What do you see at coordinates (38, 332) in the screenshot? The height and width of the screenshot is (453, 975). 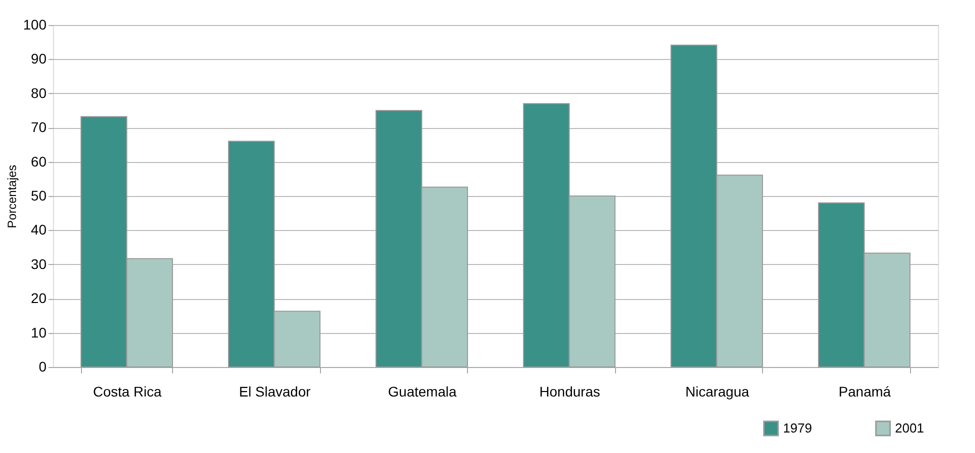 I see `y-tick-label: 10` at bounding box center [38, 332].